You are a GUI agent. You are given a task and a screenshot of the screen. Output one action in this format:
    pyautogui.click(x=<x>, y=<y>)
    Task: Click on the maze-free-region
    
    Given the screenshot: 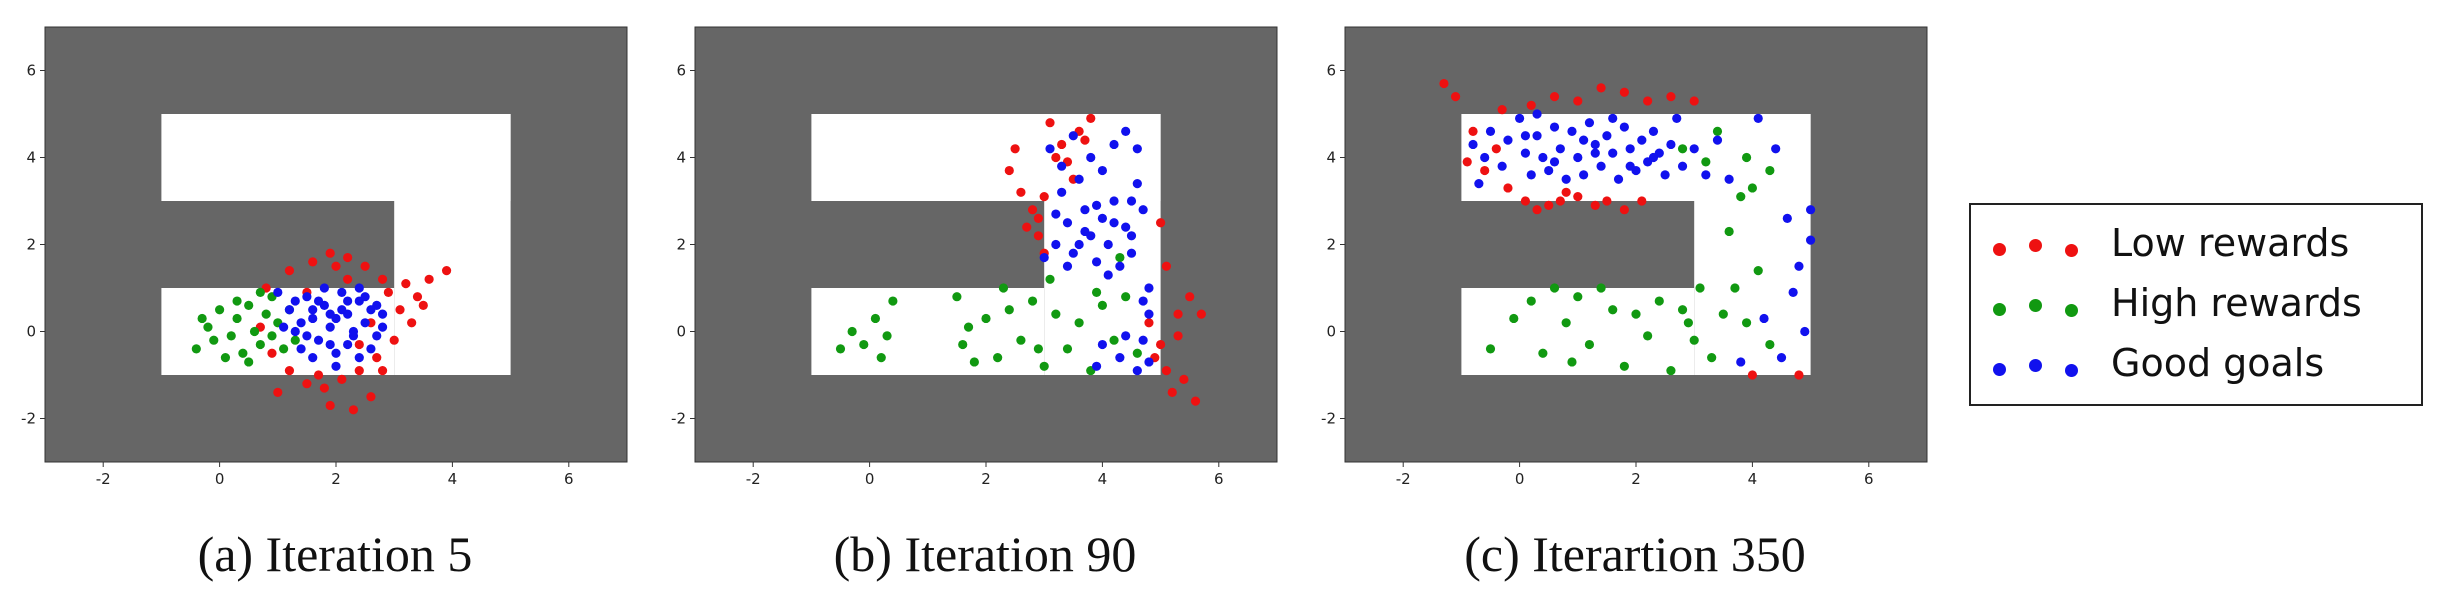 What is the action you would take?
    pyautogui.click(x=1636, y=157)
    